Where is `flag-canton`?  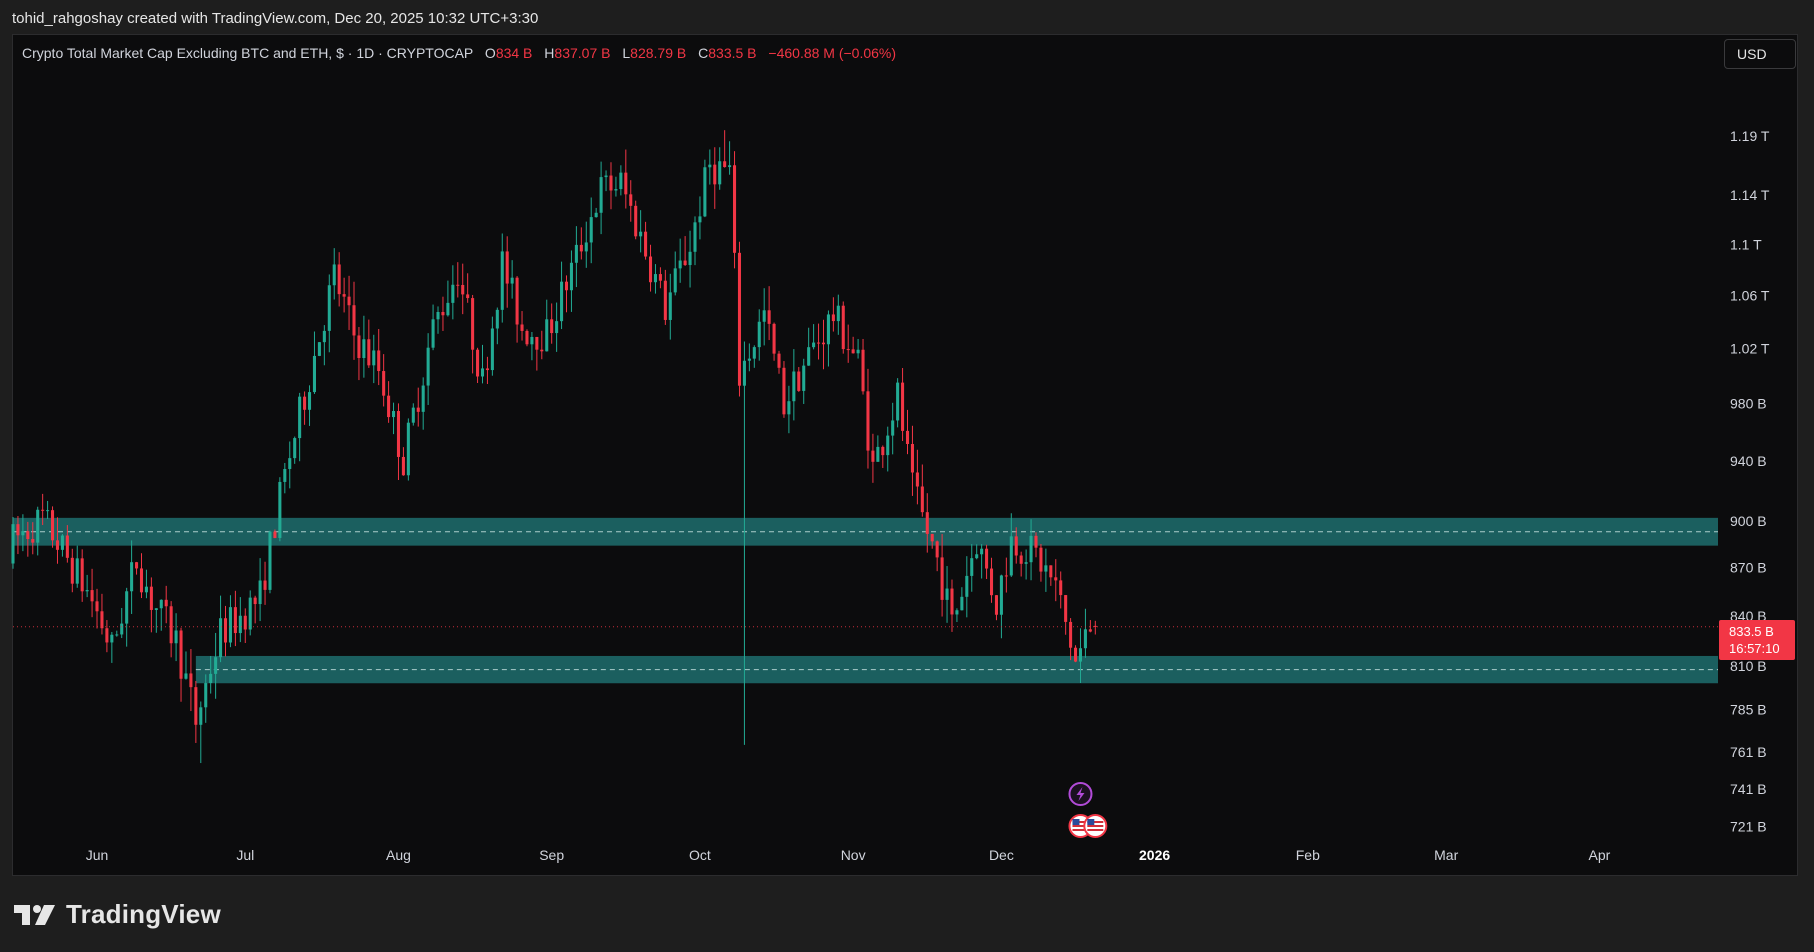
flag-canton is located at coordinates (1091, 822).